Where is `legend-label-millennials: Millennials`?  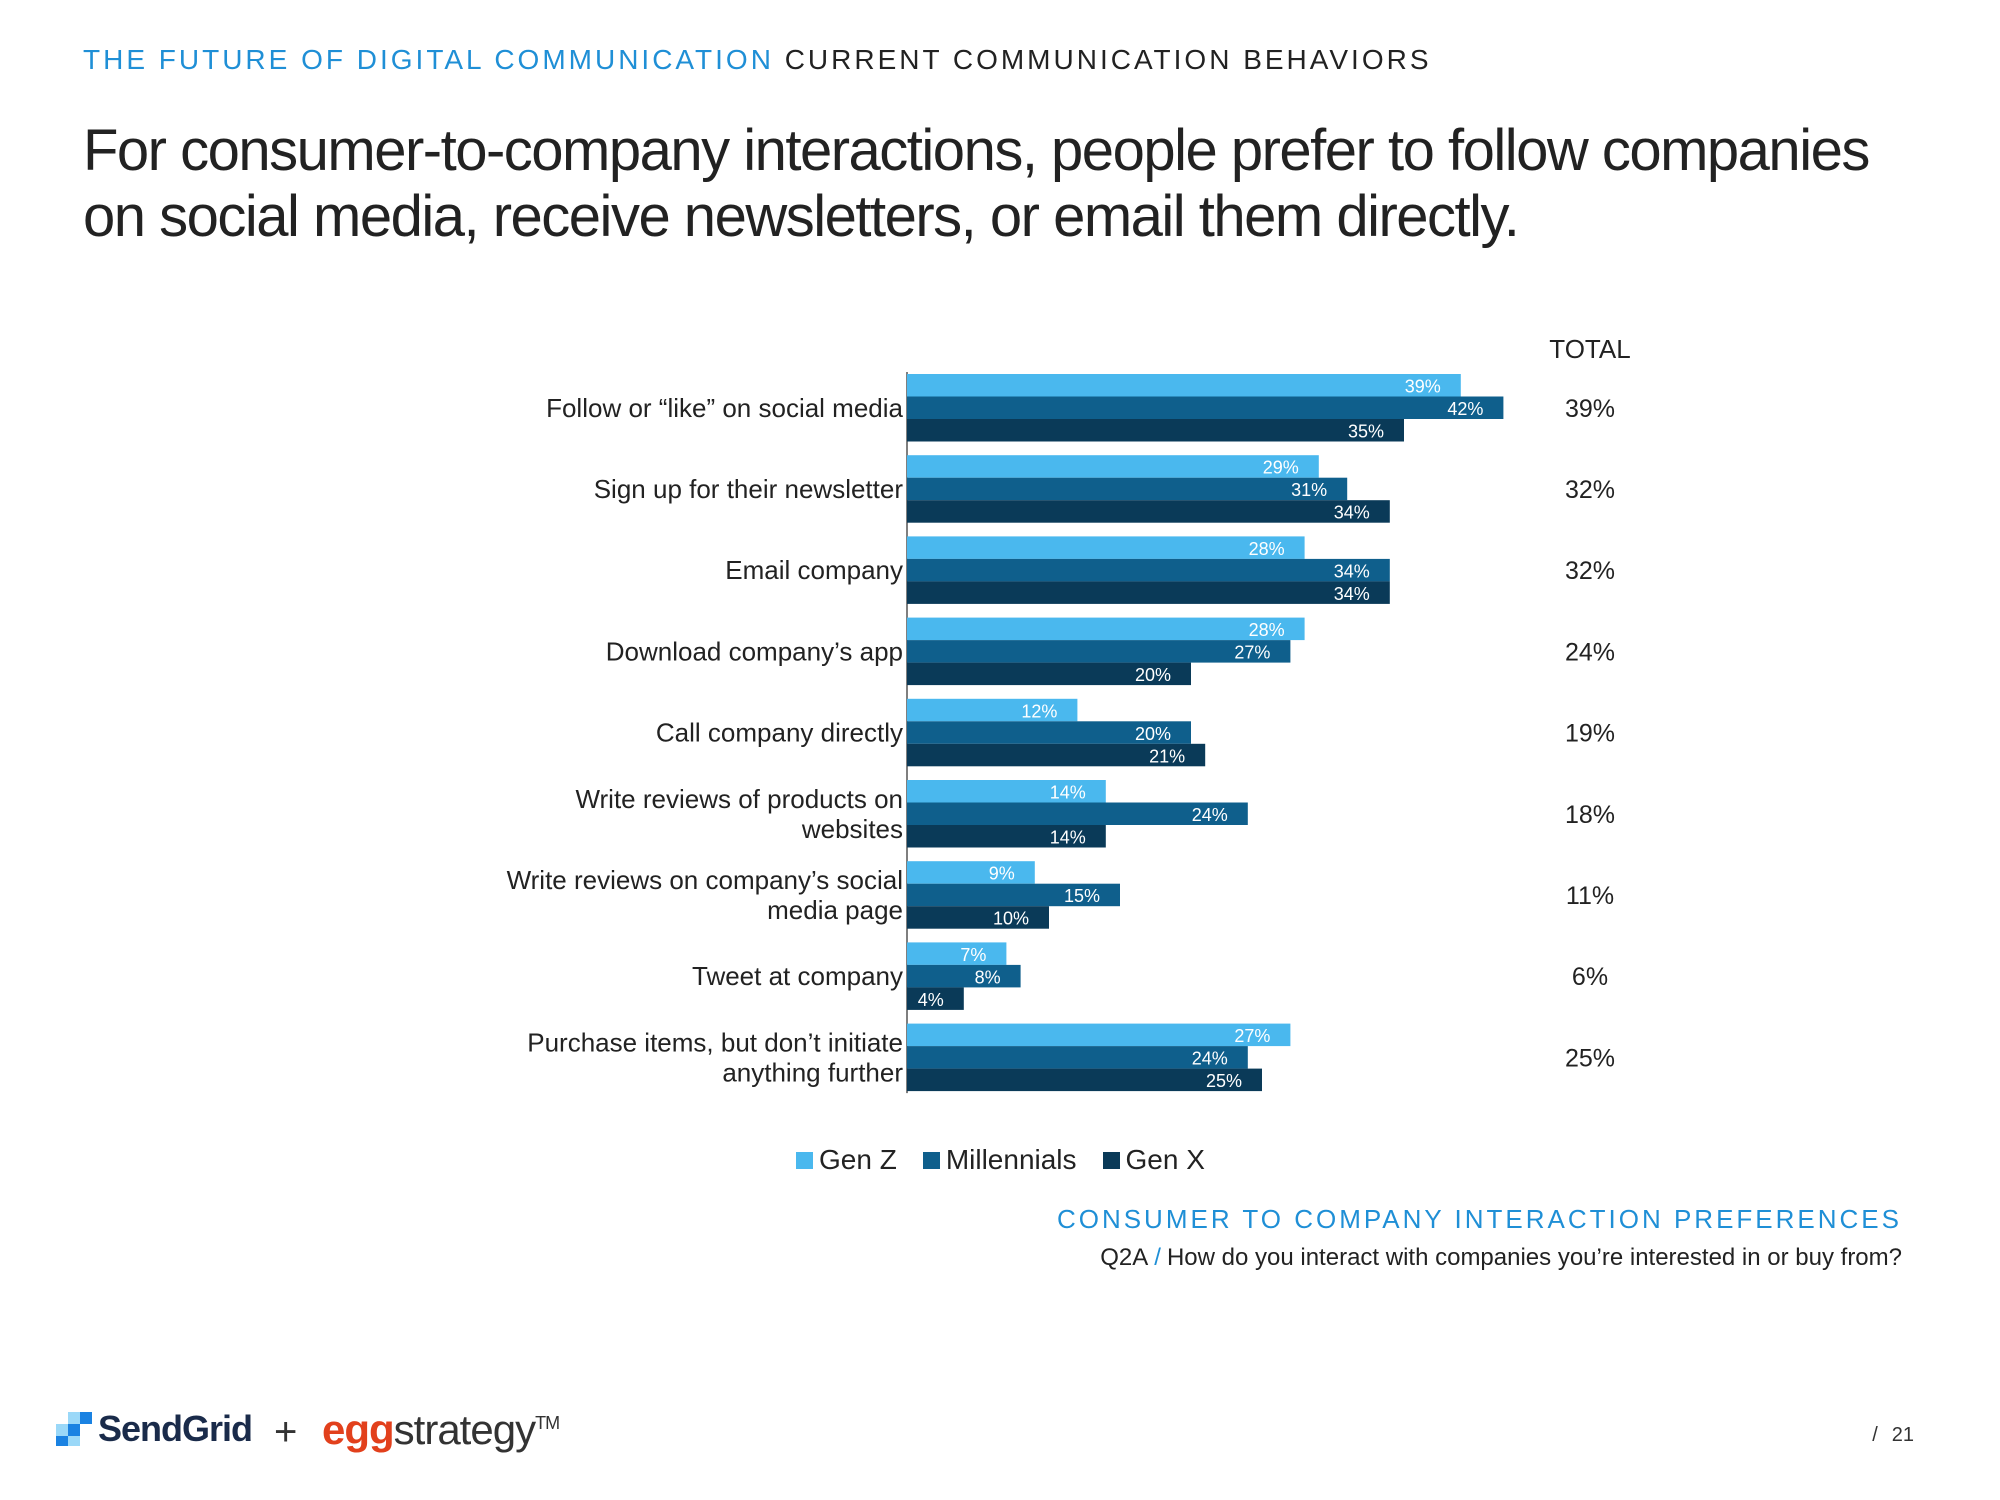
legend-label-millennials: Millennials is located at coordinates (1011, 1159).